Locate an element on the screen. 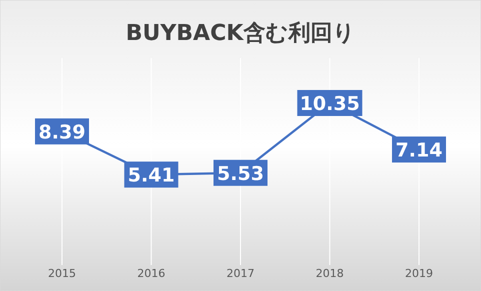  data-label: 7.14 is located at coordinates (419, 151).